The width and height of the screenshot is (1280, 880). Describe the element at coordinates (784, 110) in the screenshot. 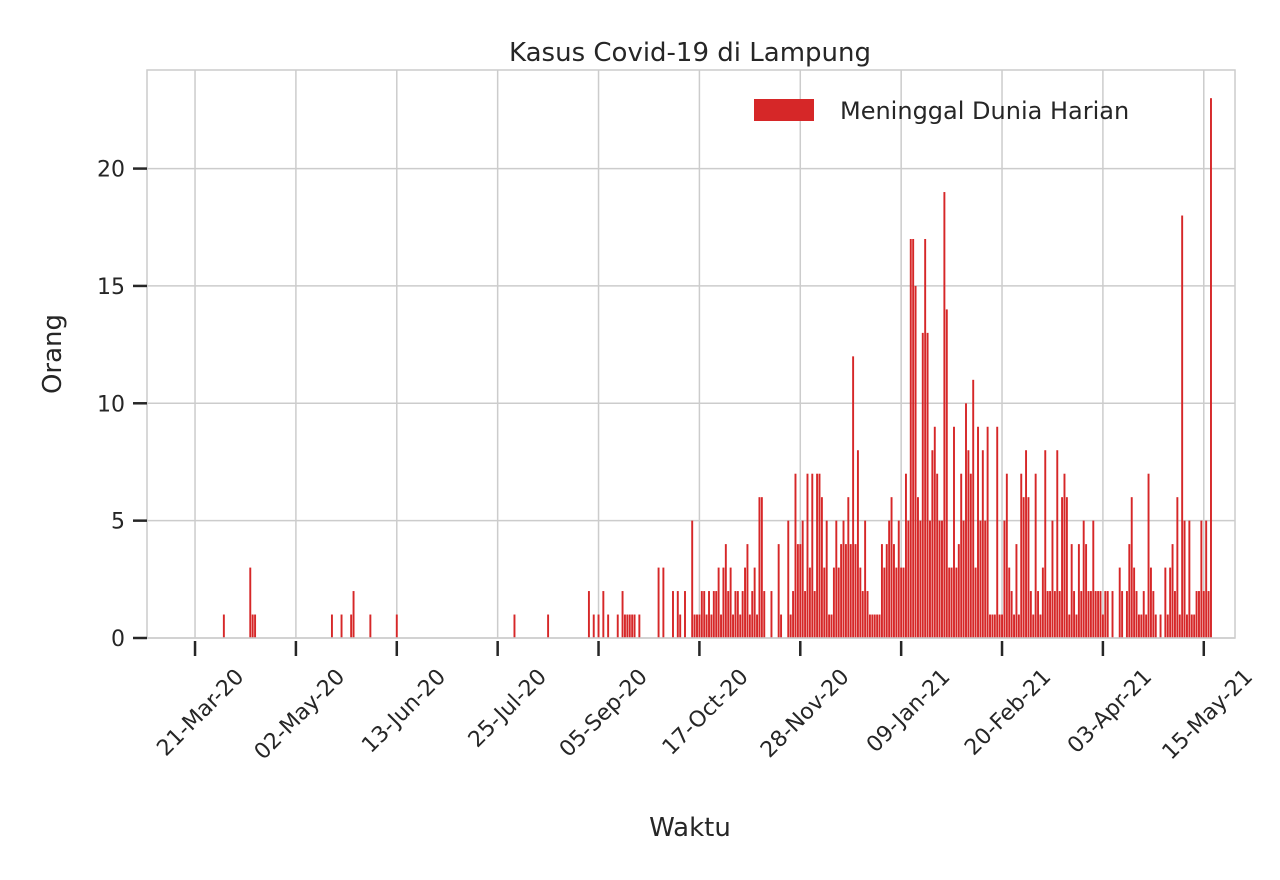

I see `legend-swatch` at that location.